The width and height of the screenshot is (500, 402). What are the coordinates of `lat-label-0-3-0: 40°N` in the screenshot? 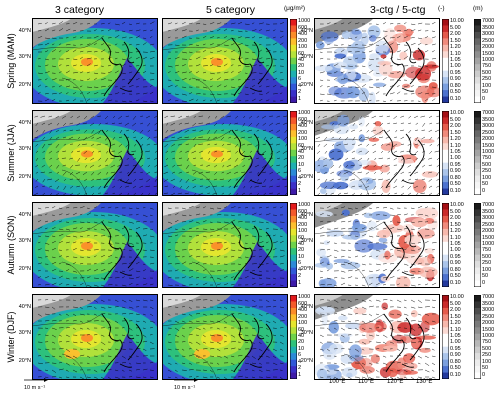 It's located at (24, 307).